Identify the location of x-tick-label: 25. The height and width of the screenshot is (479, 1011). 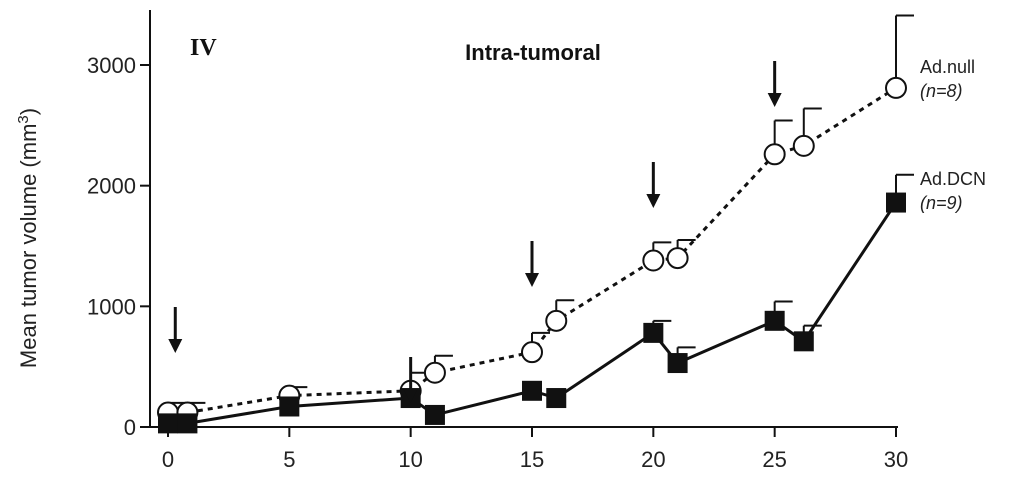
(774, 459).